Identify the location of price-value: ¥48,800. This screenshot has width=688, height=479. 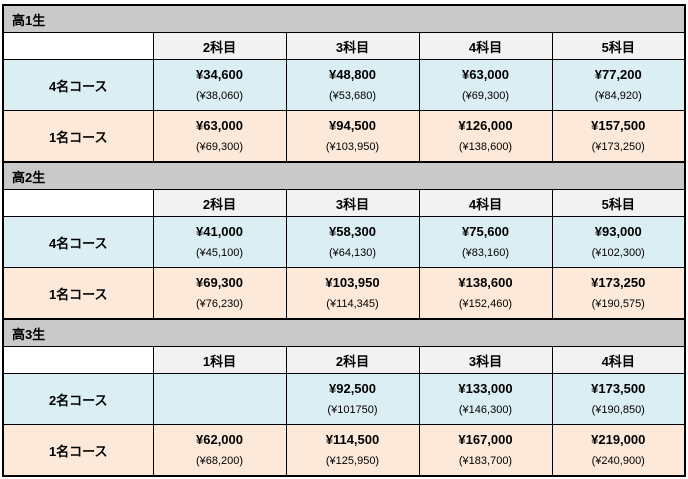
(352, 74).